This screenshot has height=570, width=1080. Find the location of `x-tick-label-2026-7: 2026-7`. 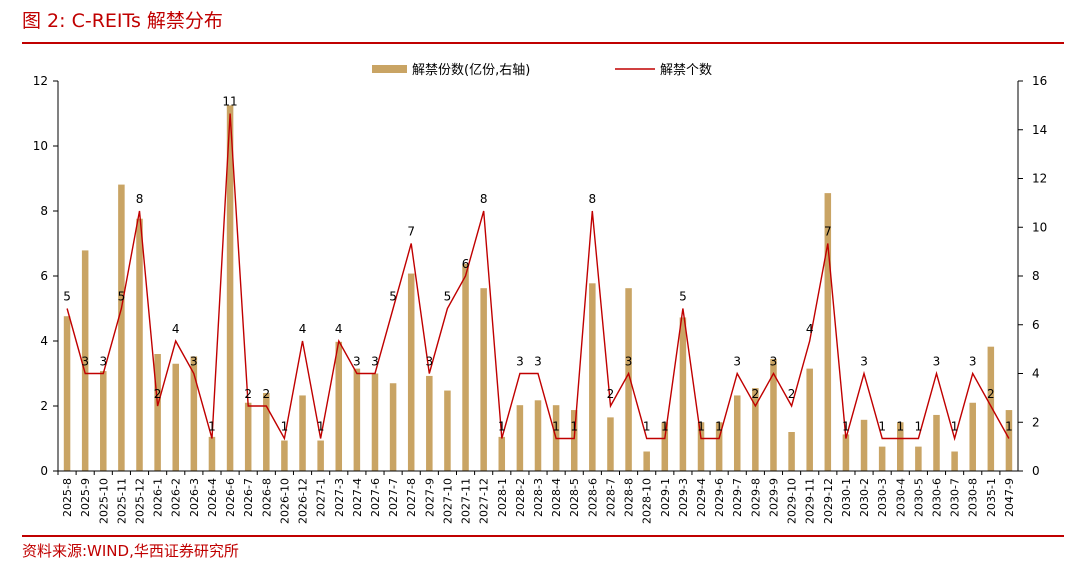

x-tick-label-2026-7: 2026-7 is located at coordinates (248, 497).